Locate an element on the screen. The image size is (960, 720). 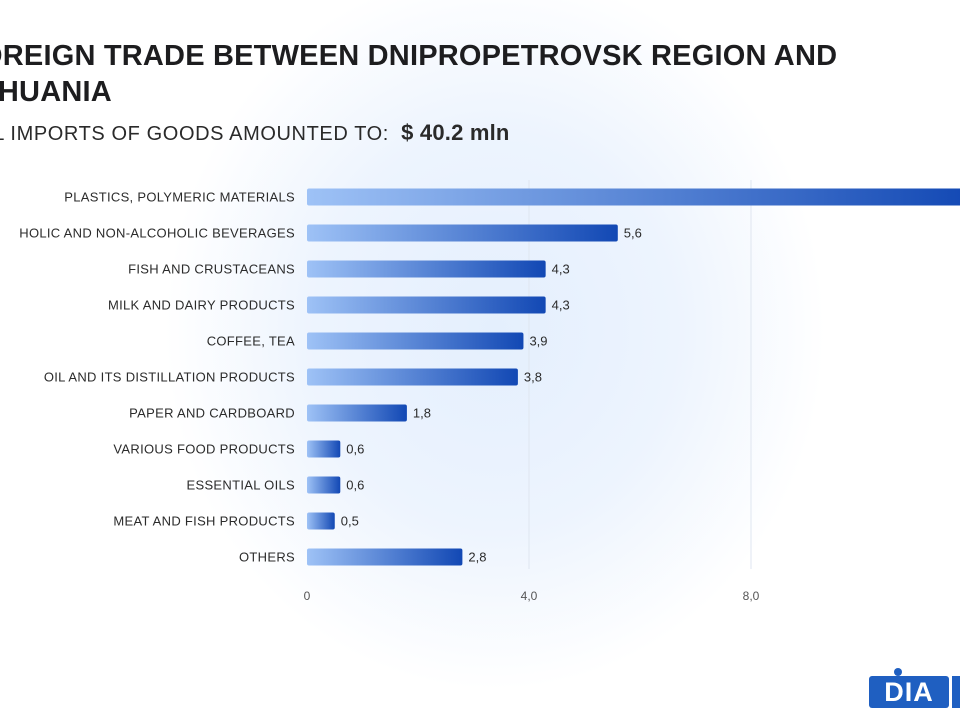
value-label: 2,8 is located at coordinates (477, 557).